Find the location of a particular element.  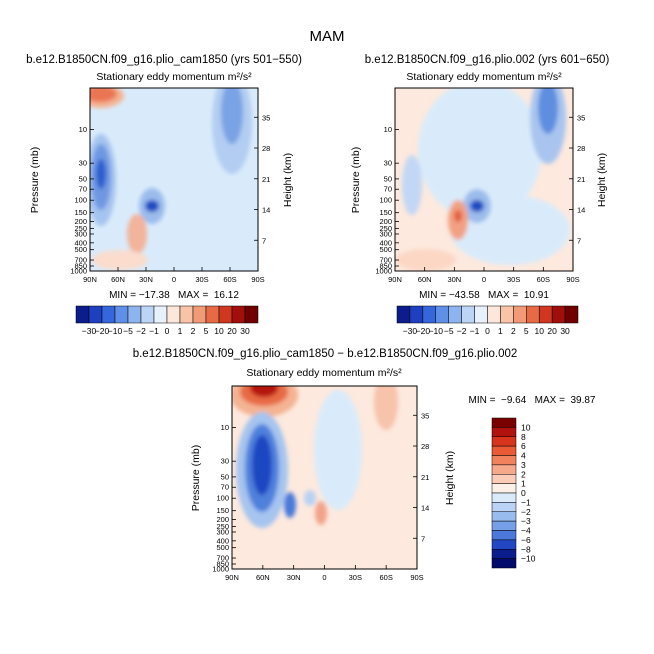

colorbar-label-a: −30 is located at coordinates (89, 331).